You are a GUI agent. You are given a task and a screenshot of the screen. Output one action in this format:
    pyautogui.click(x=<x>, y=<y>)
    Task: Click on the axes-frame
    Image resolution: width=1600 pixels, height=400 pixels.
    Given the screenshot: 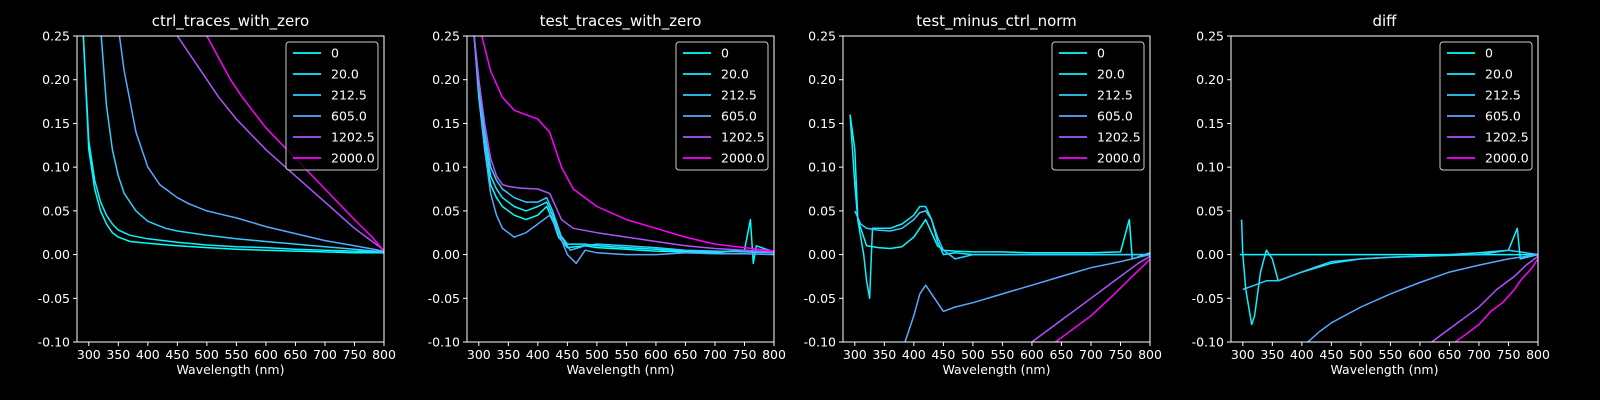 What is the action you would take?
    pyautogui.click(x=1384, y=189)
    